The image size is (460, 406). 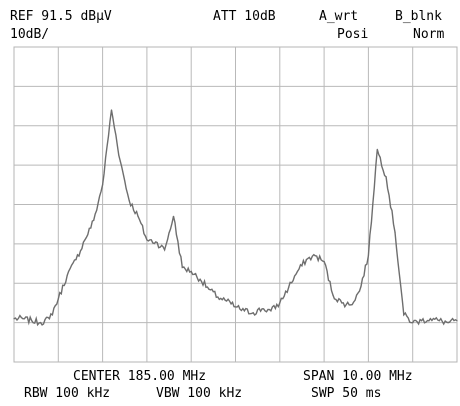 I want to click on vbw-label: VBW 100 kHz, so click(x=199, y=393).